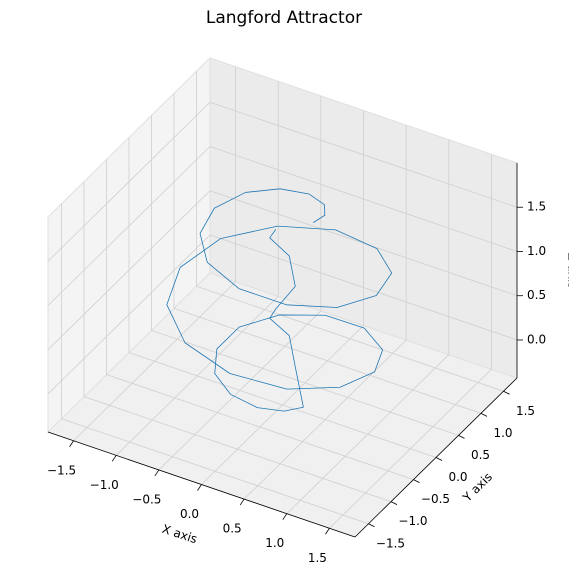  What do you see at coordinates (189, 514) in the screenshot?
I see `x-tick-label: 0.0` at bounding box center [189, 514].